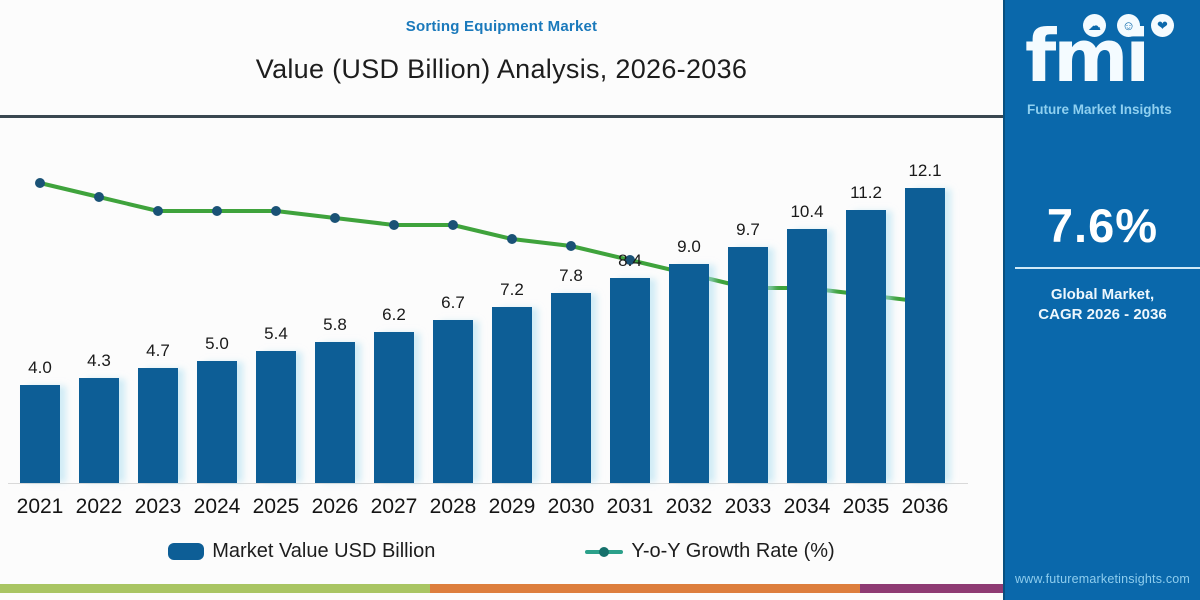  Describe the element at coordinates (1102, 66) in the screenshot. I see `fmi-logo: fmi ☁ ☺ ❤ Future Market Insights` at that location.